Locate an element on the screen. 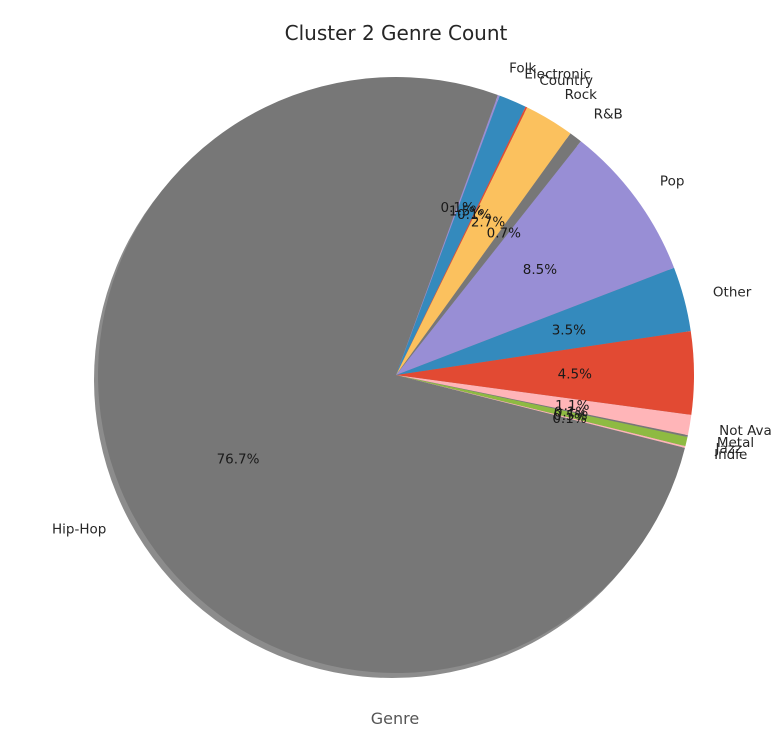 This screenshot has height=752, width=773. category-label: Hip-Hop is located at coordinates (79, 529).